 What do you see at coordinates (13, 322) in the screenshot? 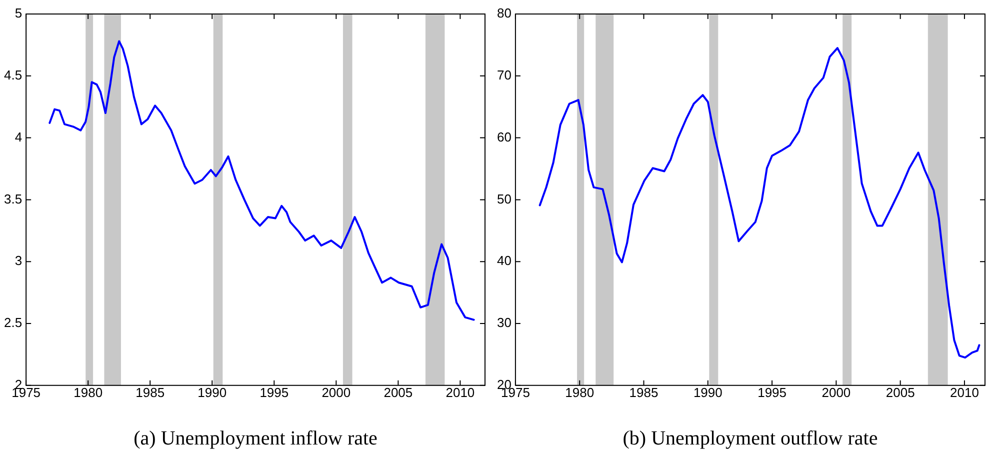
I see `y-tick-label: 2.5` at bounding box center [13, 322].